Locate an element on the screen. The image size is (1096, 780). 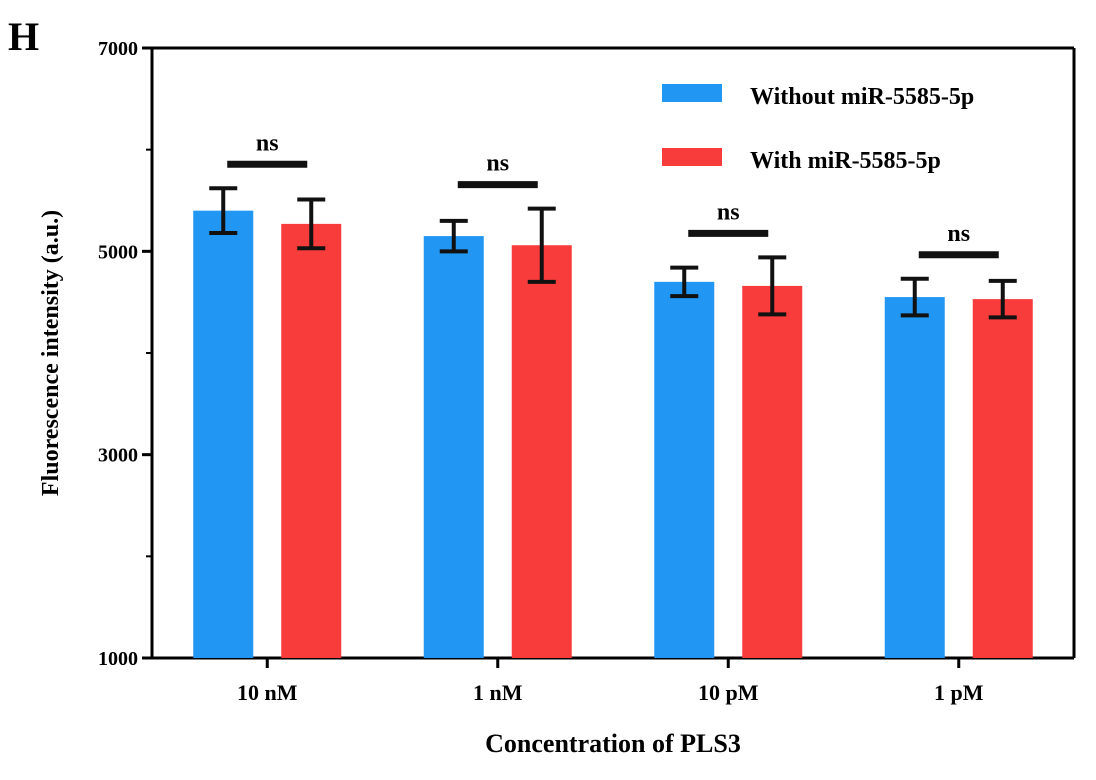
legend-label: Without miR-5585-5p is located at coordinates (862, 97).